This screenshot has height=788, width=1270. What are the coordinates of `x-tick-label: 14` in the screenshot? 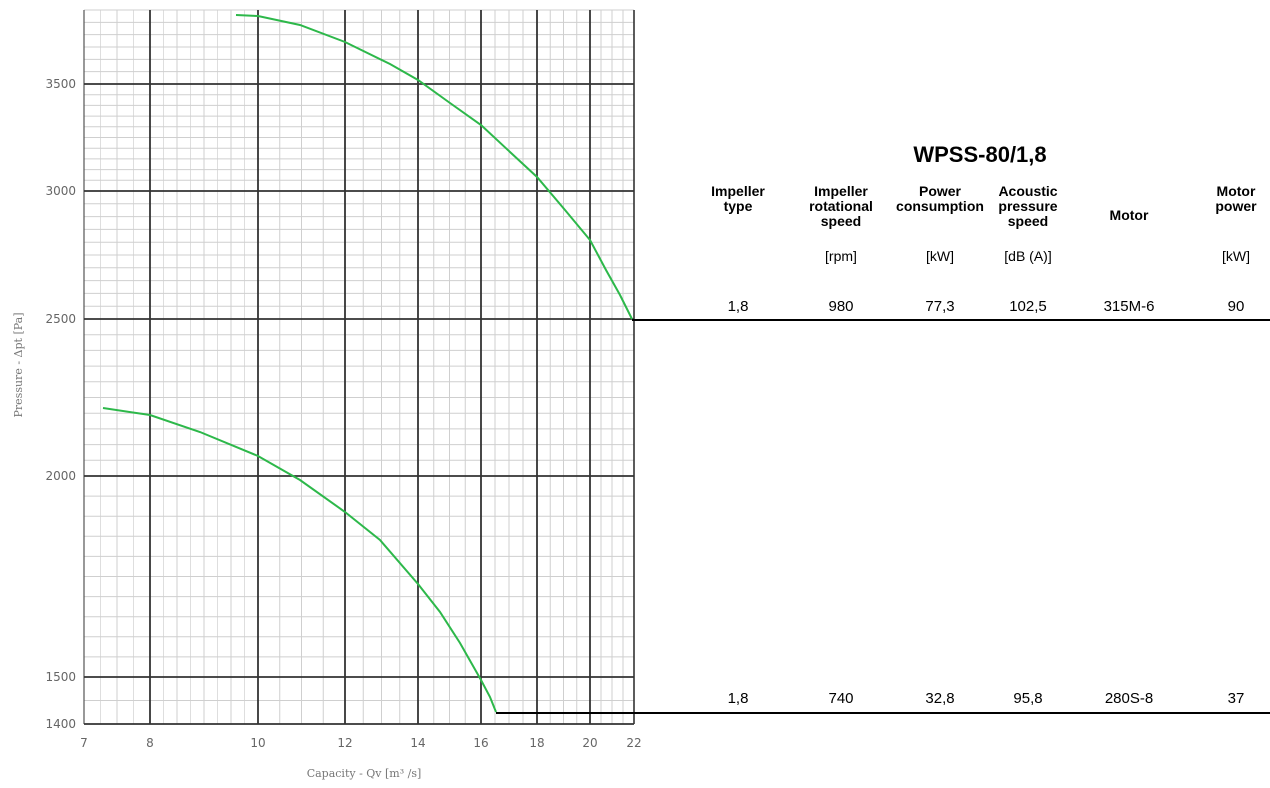 It's located at (417, 743).